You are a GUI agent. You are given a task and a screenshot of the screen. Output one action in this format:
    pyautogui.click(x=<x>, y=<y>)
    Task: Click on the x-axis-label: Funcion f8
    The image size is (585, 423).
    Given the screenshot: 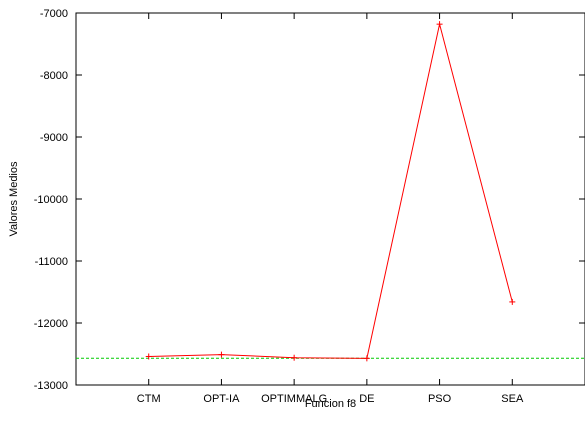 What is the action you would take?
    pyautogui.click(x=330, y=404)
    